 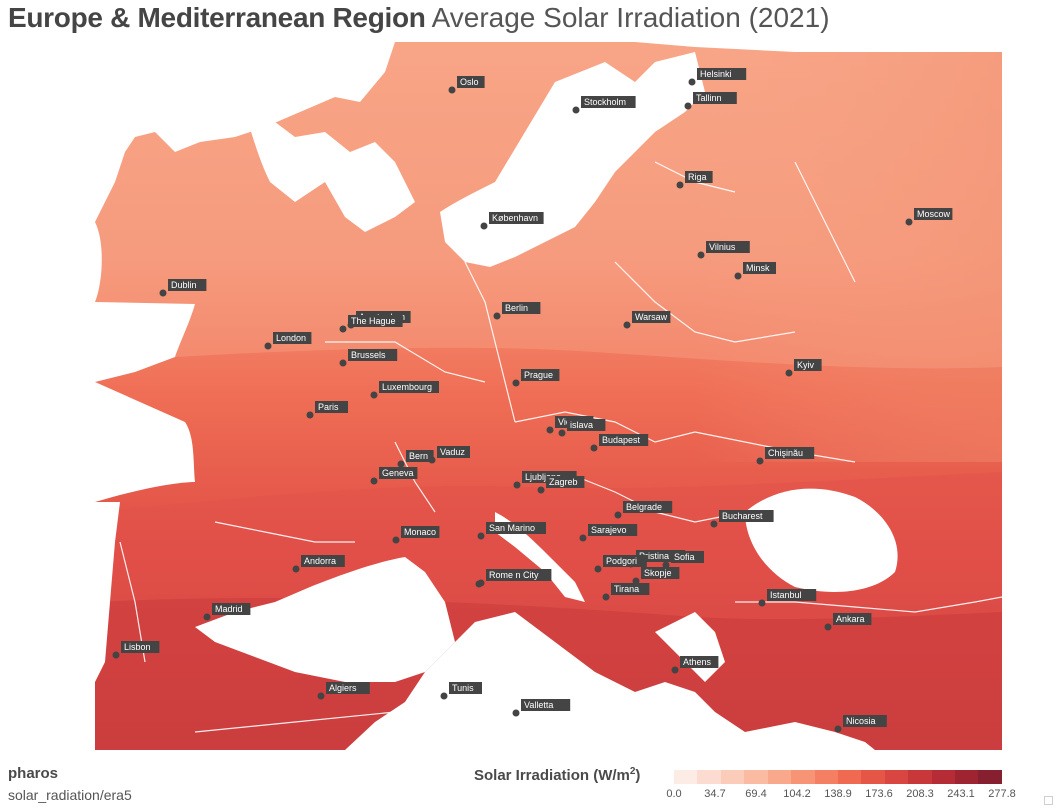 What do you see at coordinates (318, 564) in the screenshot?
I see `city-marker: Andorra` at bounding box center [318, 564].